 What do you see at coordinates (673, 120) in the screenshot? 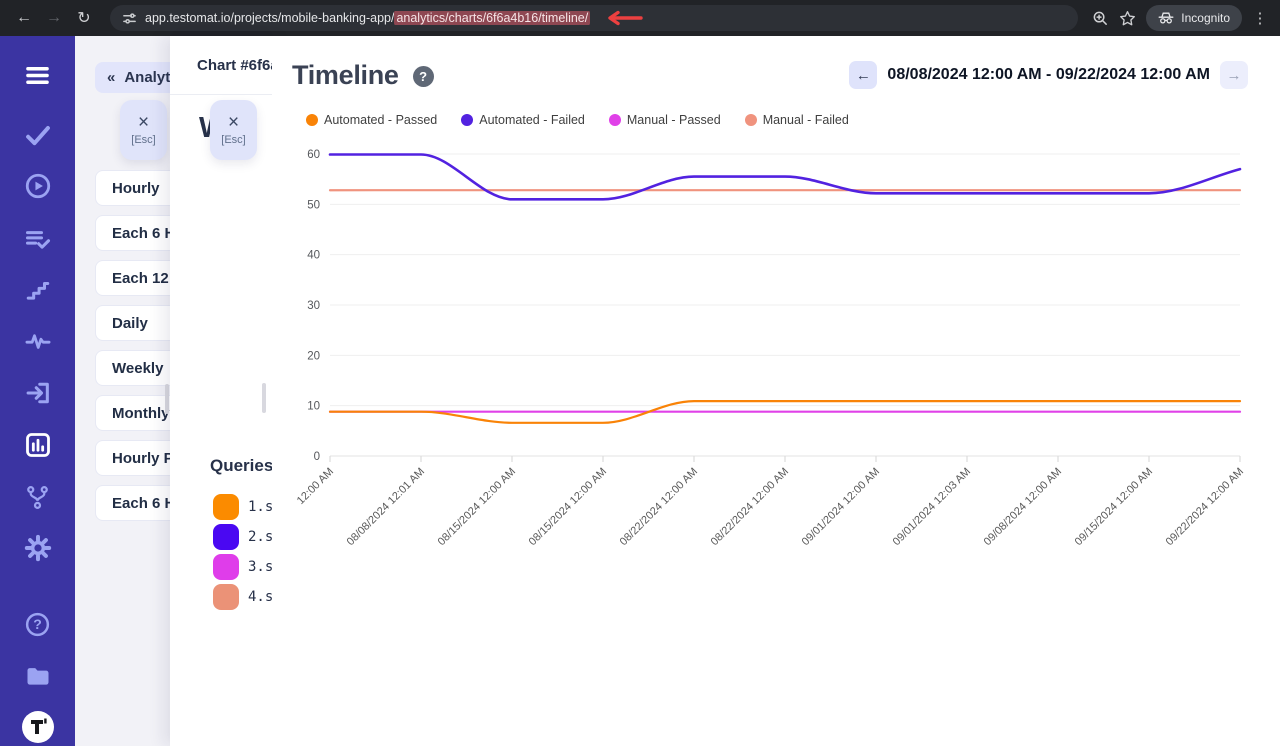
I see `legend-label: Manual - Passed` at bounding box center [673, 120].